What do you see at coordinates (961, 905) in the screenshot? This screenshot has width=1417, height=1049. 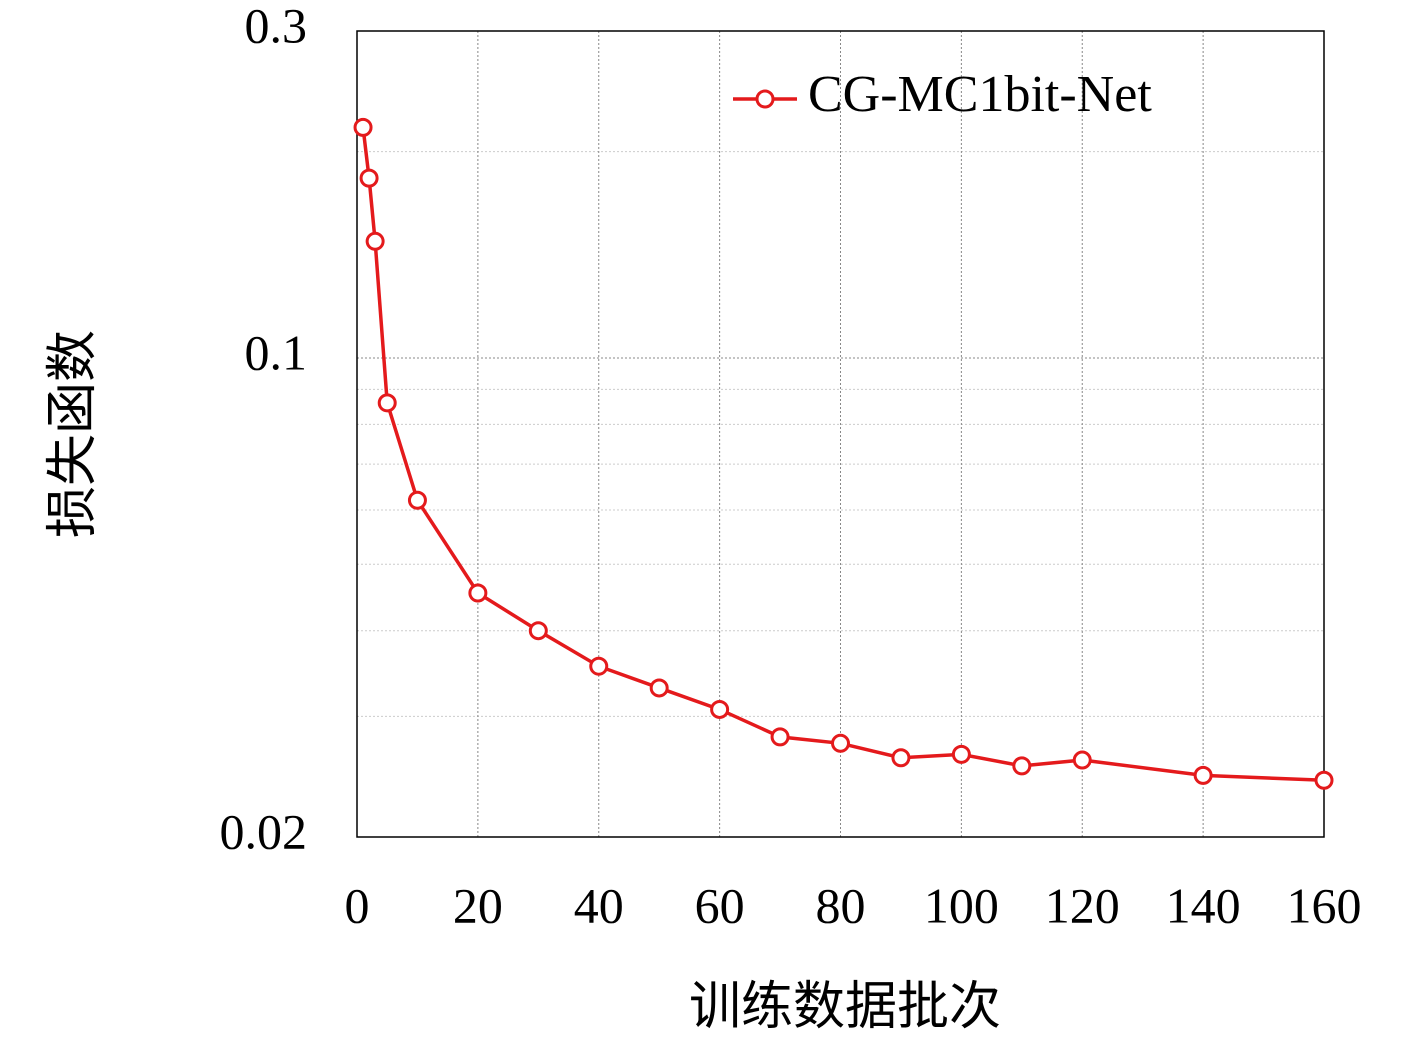 I see `x-tick-label: 100` at bounding box center [961, 905].